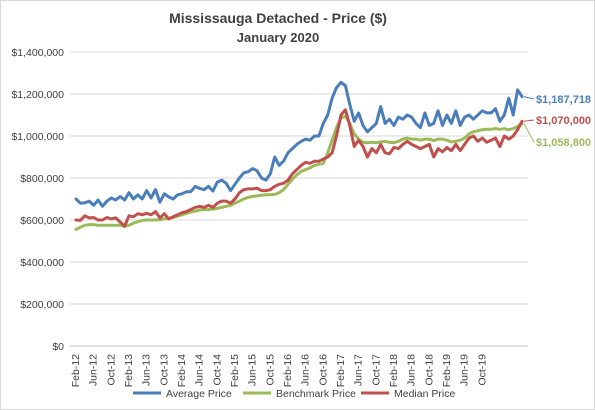 The image size is (595, 410). I want to click on x-tick-label: Feb-17, so click(341, 370).